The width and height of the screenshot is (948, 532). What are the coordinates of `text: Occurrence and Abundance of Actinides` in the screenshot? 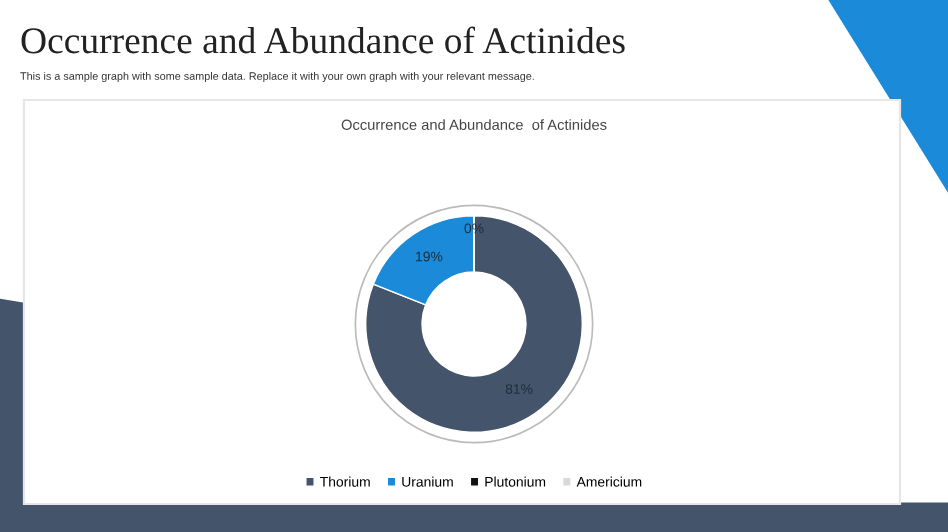 It's located at (323, 40).